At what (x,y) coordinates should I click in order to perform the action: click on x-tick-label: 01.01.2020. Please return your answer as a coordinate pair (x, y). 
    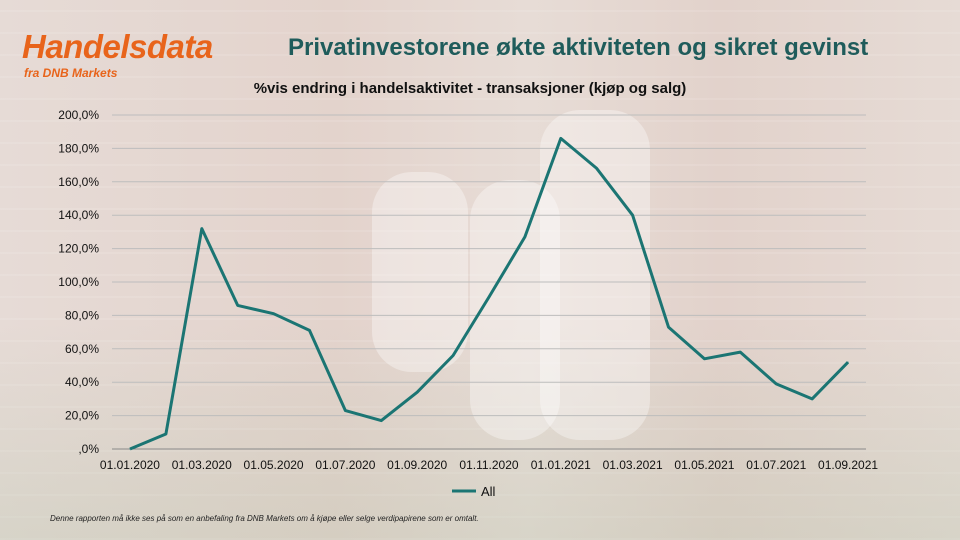
    Looking at the image, I should click on (130, 465).